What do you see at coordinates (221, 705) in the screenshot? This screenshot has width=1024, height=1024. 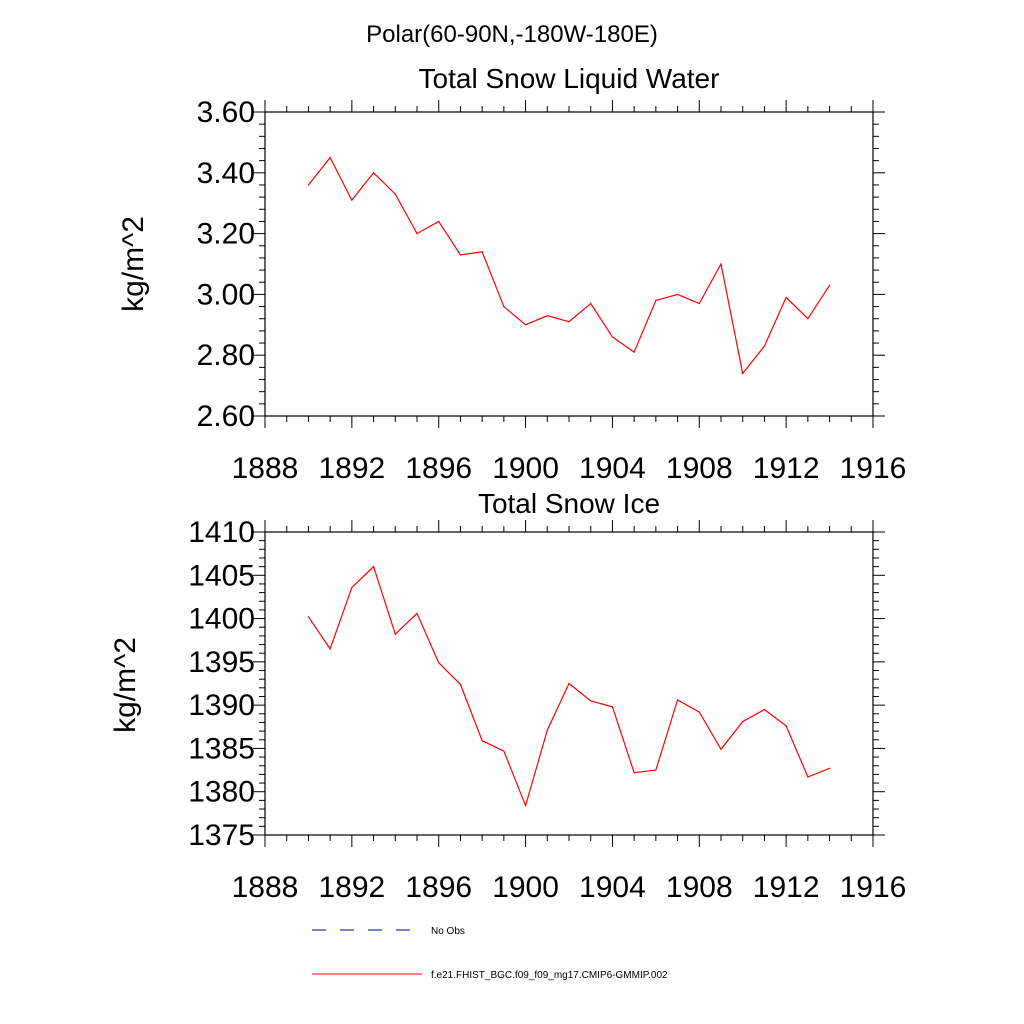 I see `y-tick-label: 1390` at bounding box center [221, 705].